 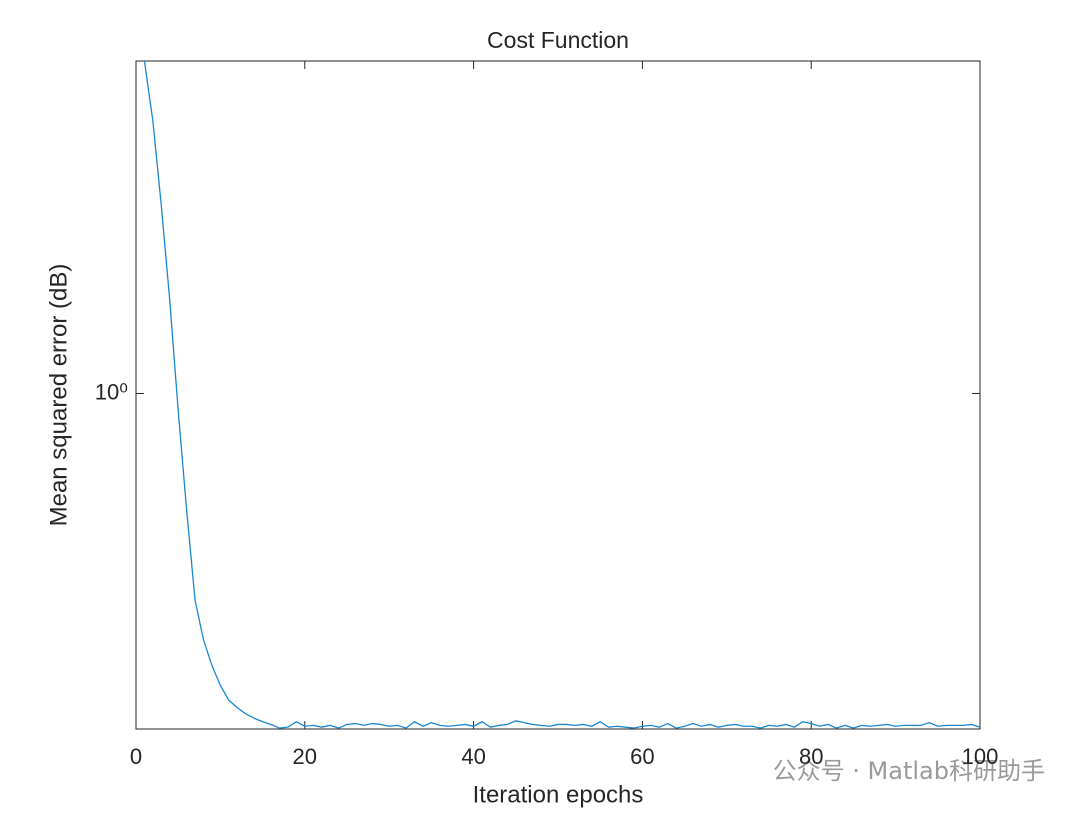 What do you see at coordinates (642, 756) in the screenshot?
I see `x-tick-label: 60` at bounding box center [642, 756].